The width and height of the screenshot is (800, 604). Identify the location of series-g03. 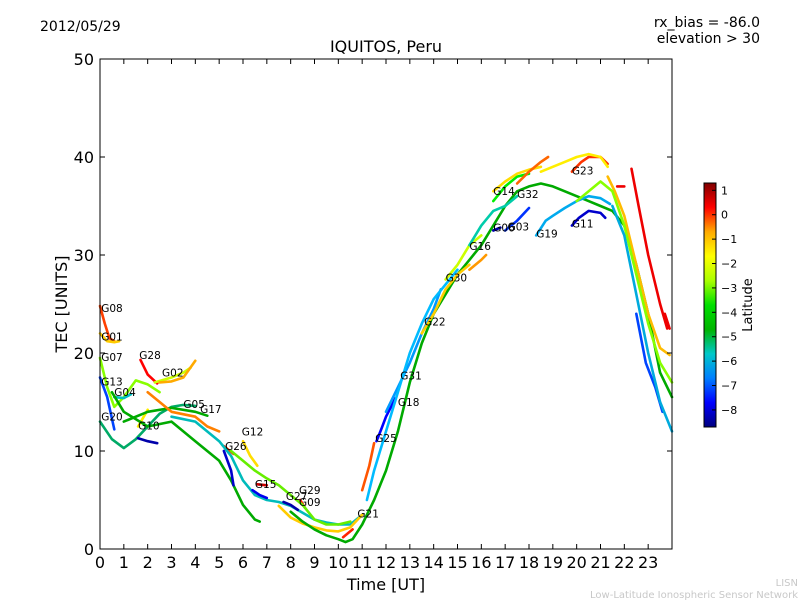
(517, 219).